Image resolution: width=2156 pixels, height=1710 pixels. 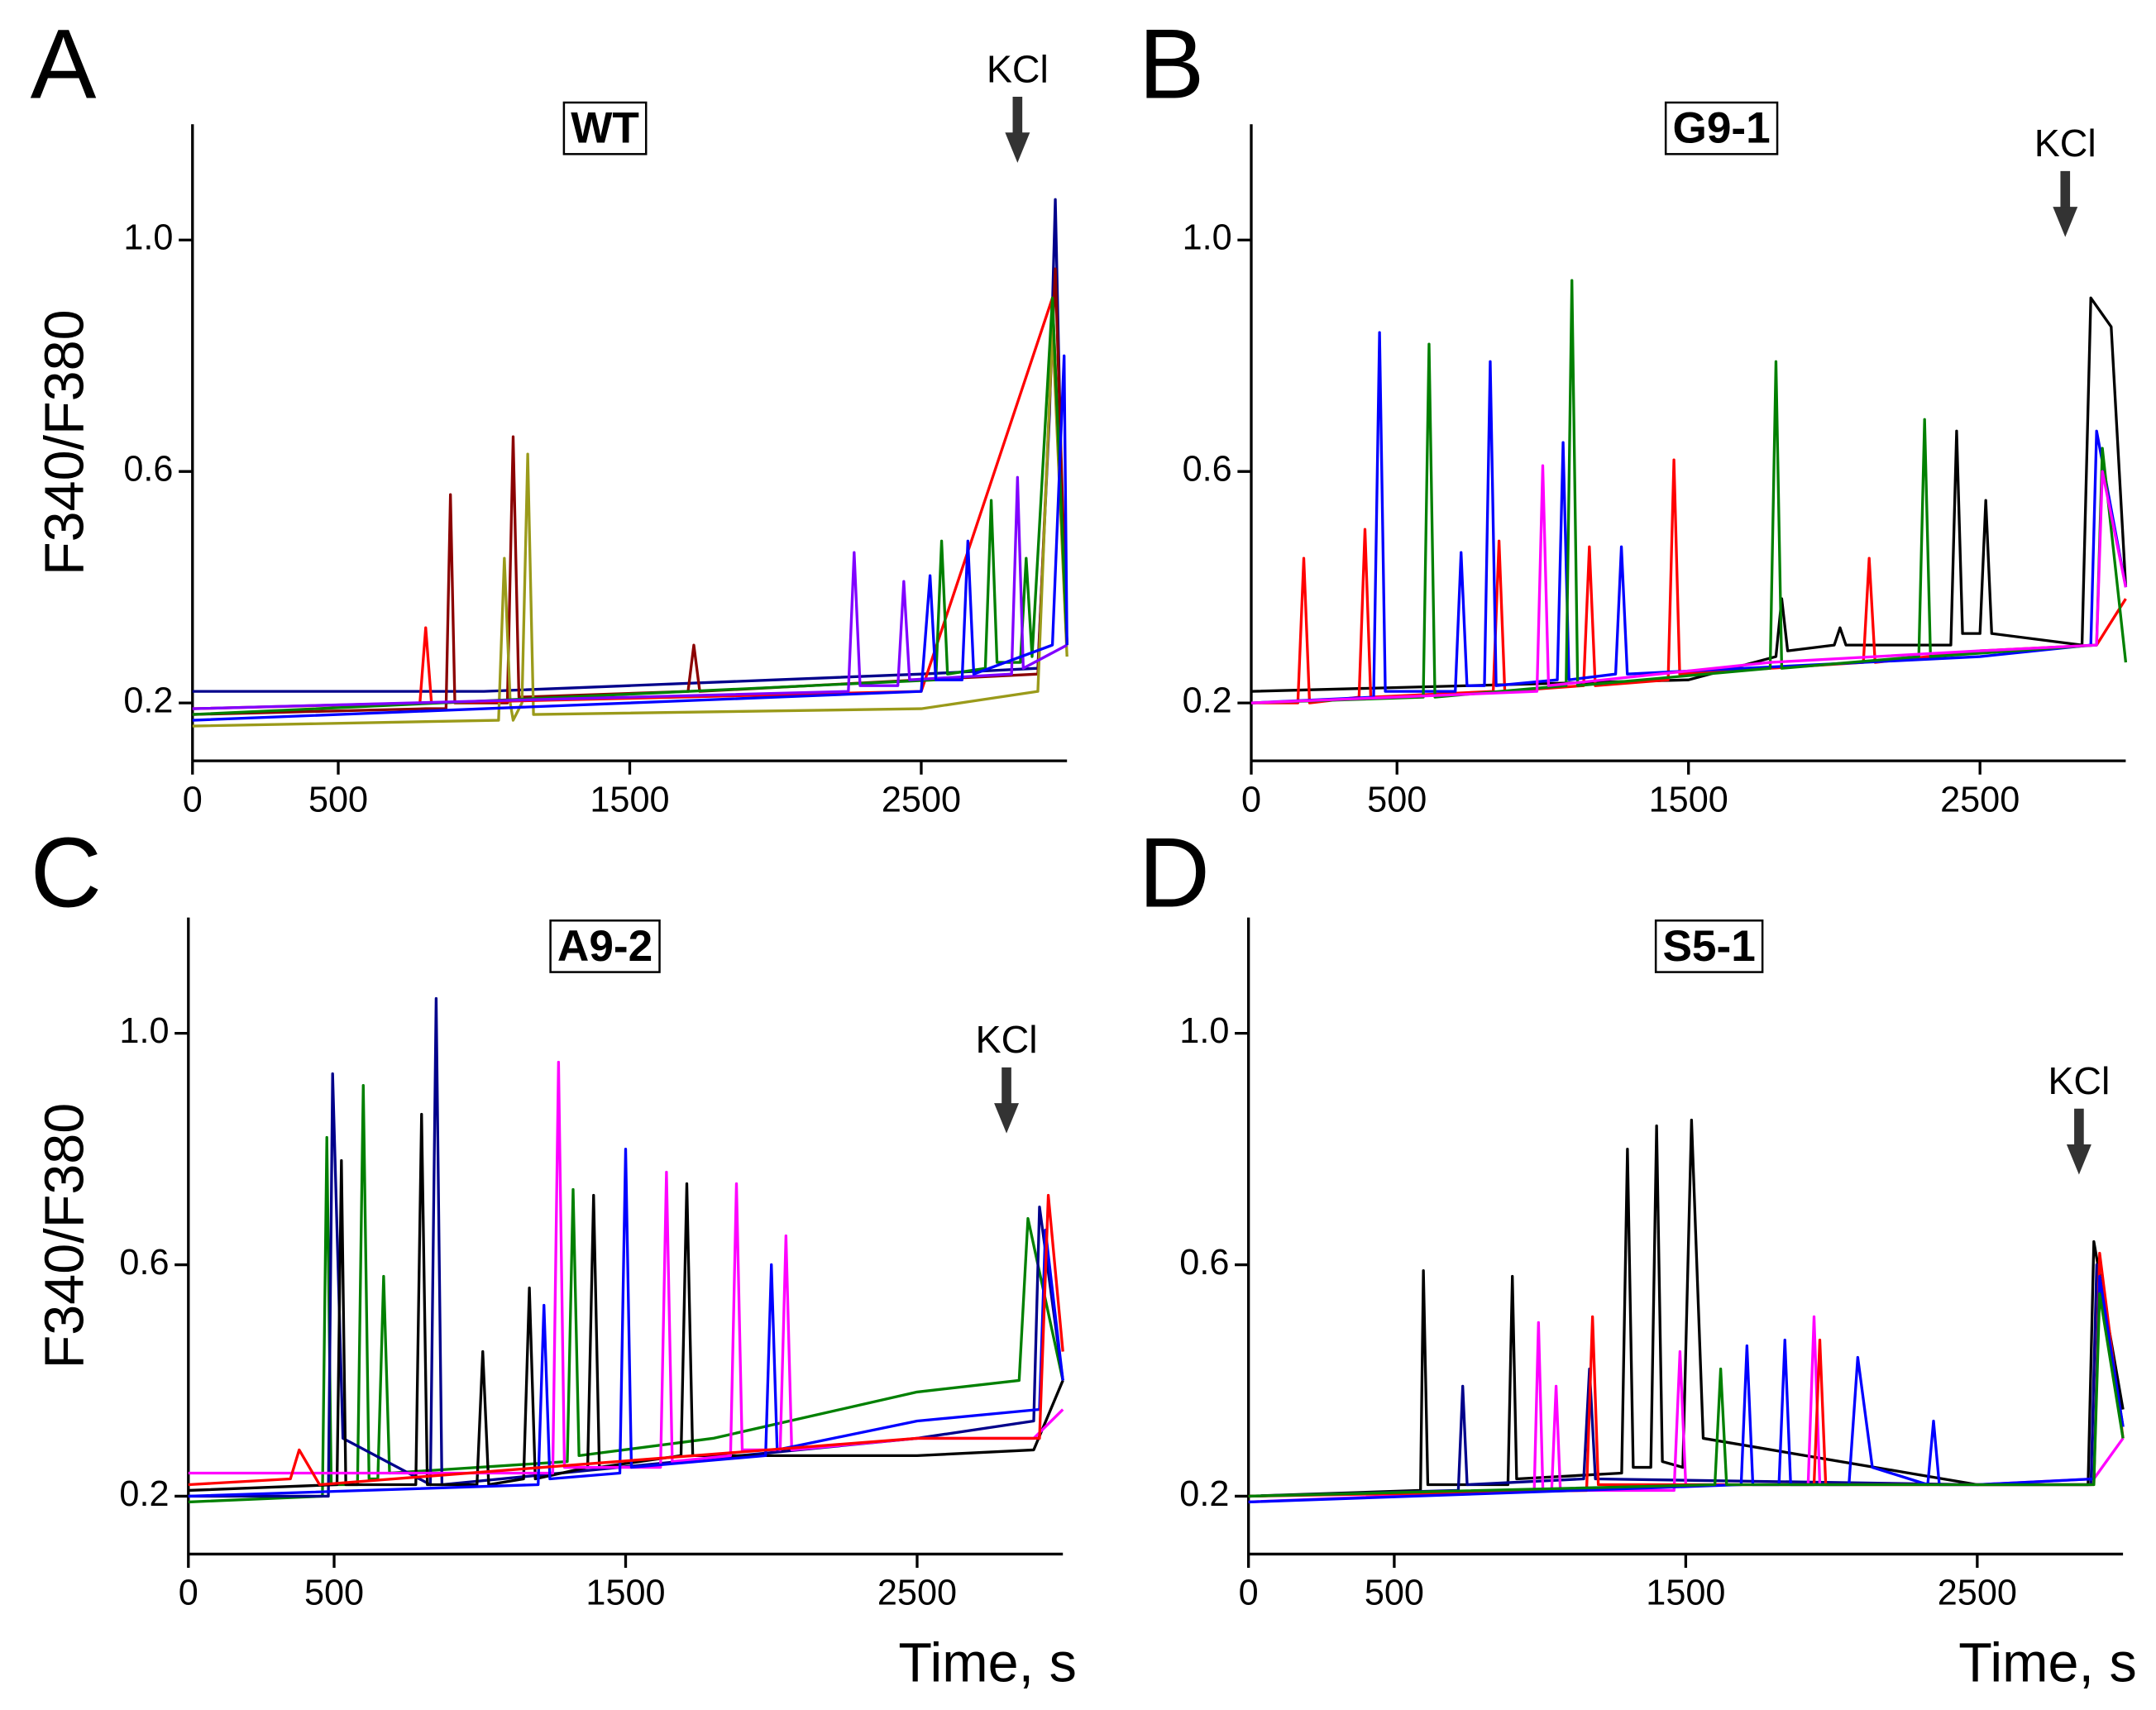 What do you see at coordinates (66, 873) in the screenshot?
I see `panel-letter: C` at bounding box center [66, 873].